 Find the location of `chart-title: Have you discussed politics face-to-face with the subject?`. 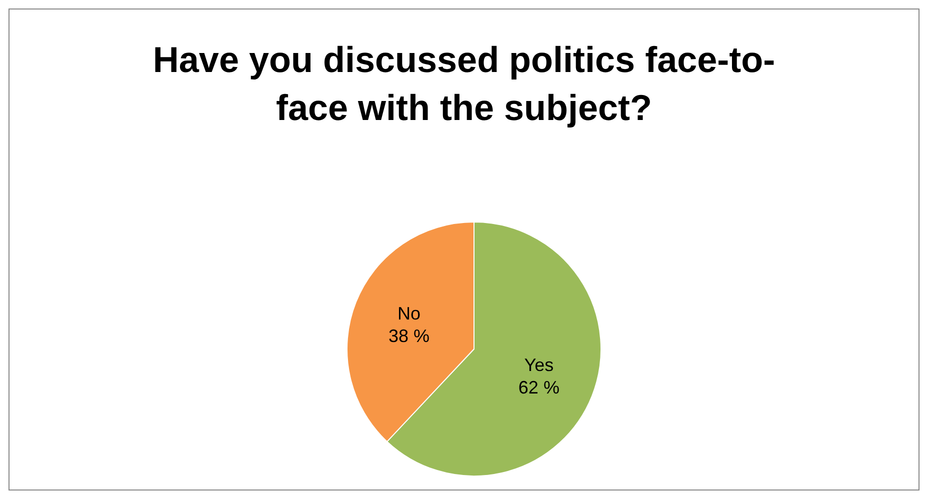

chart-title: Have you discussed politics face-to-face with the subject? is located at coordinates (464, 83).